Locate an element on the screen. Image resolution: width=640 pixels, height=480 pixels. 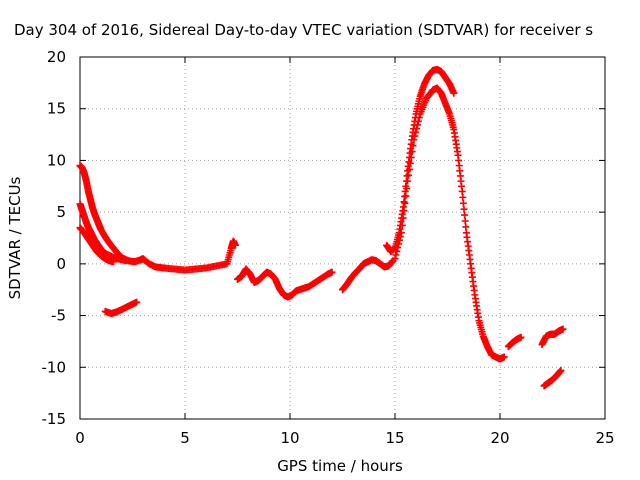
y-tick-label: 20 is located at coordinates (56, 57).